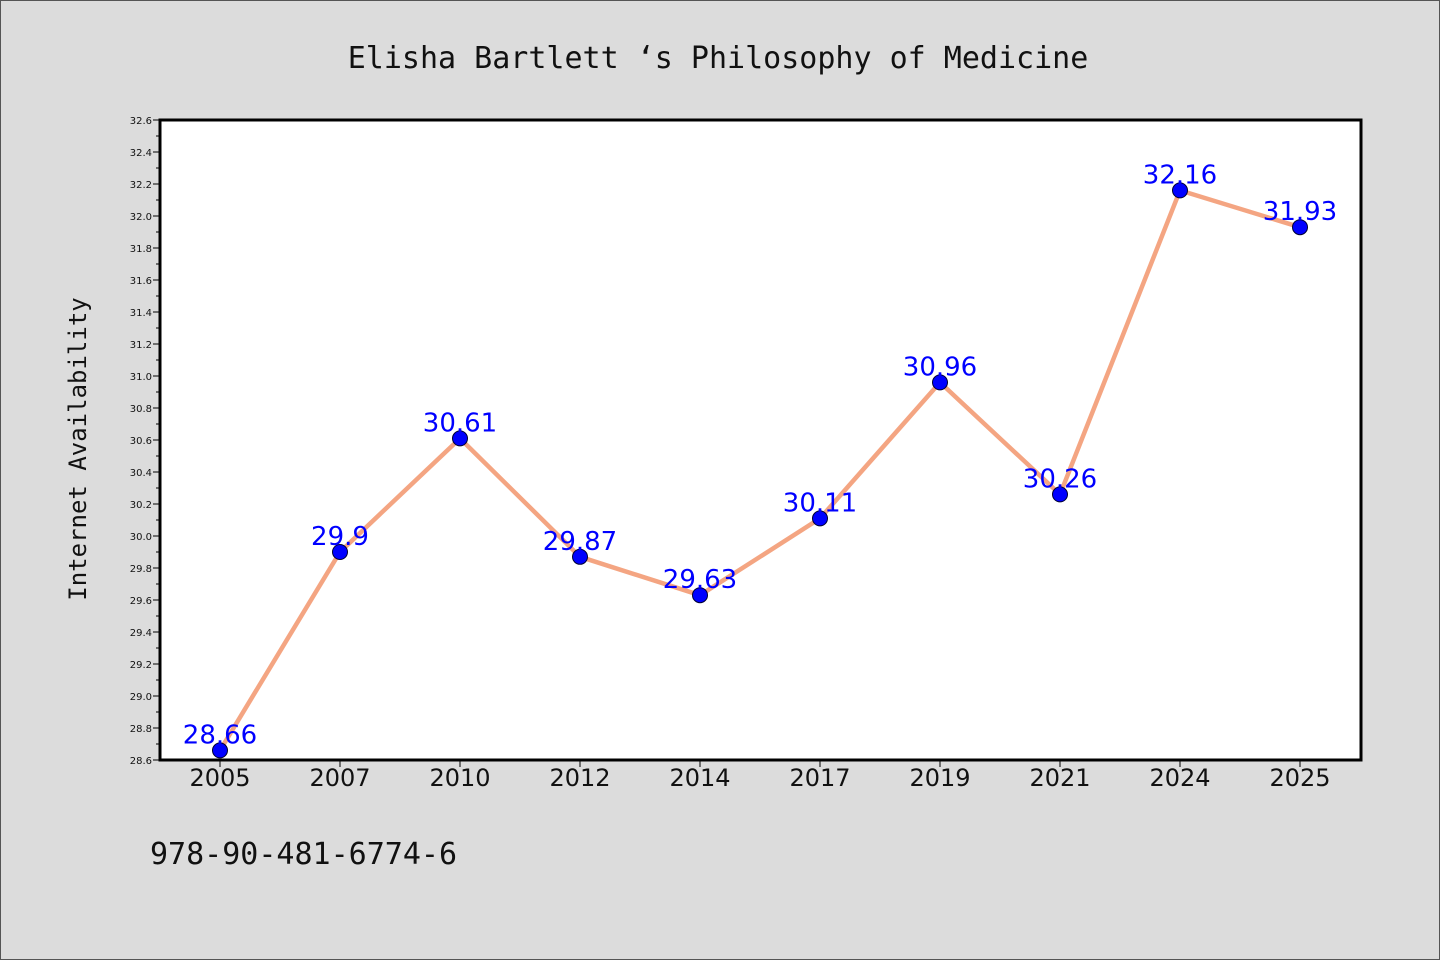 The image size is (1440, 960). I want to click on isbn-code: 978-90-481-6774-6, so click(303, 854).